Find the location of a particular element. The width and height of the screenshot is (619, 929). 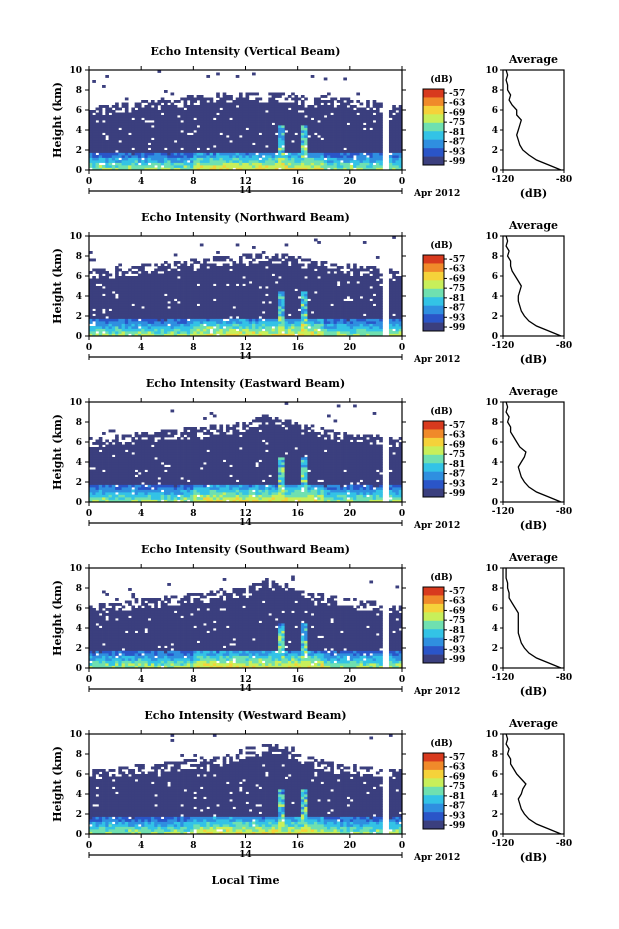

x-tick-label: 4 is located at coordinates (141, 182).